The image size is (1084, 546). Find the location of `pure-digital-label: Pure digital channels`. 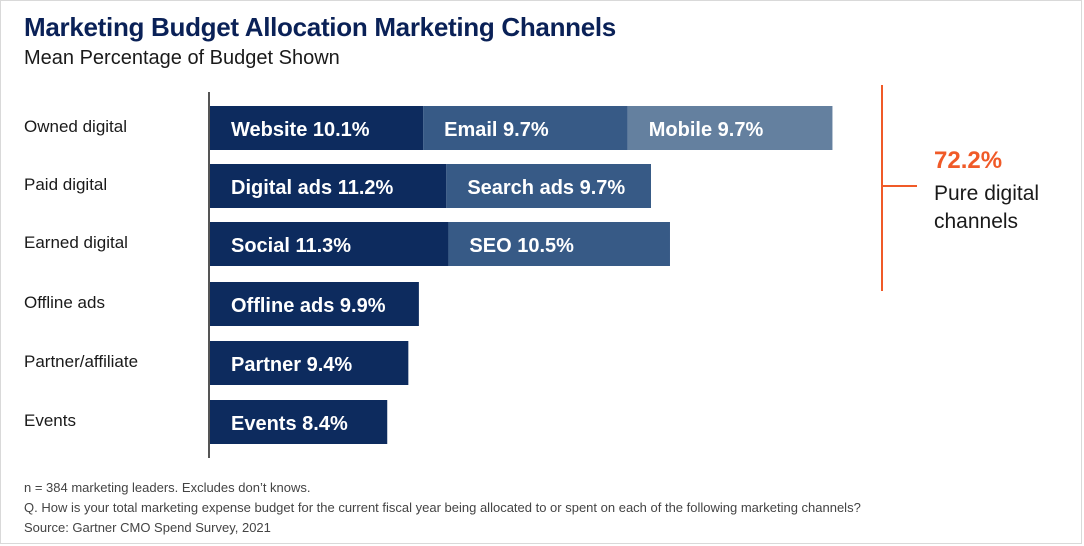

pure-digital-label: Pure digital channels is located at coordinates (987, 207).